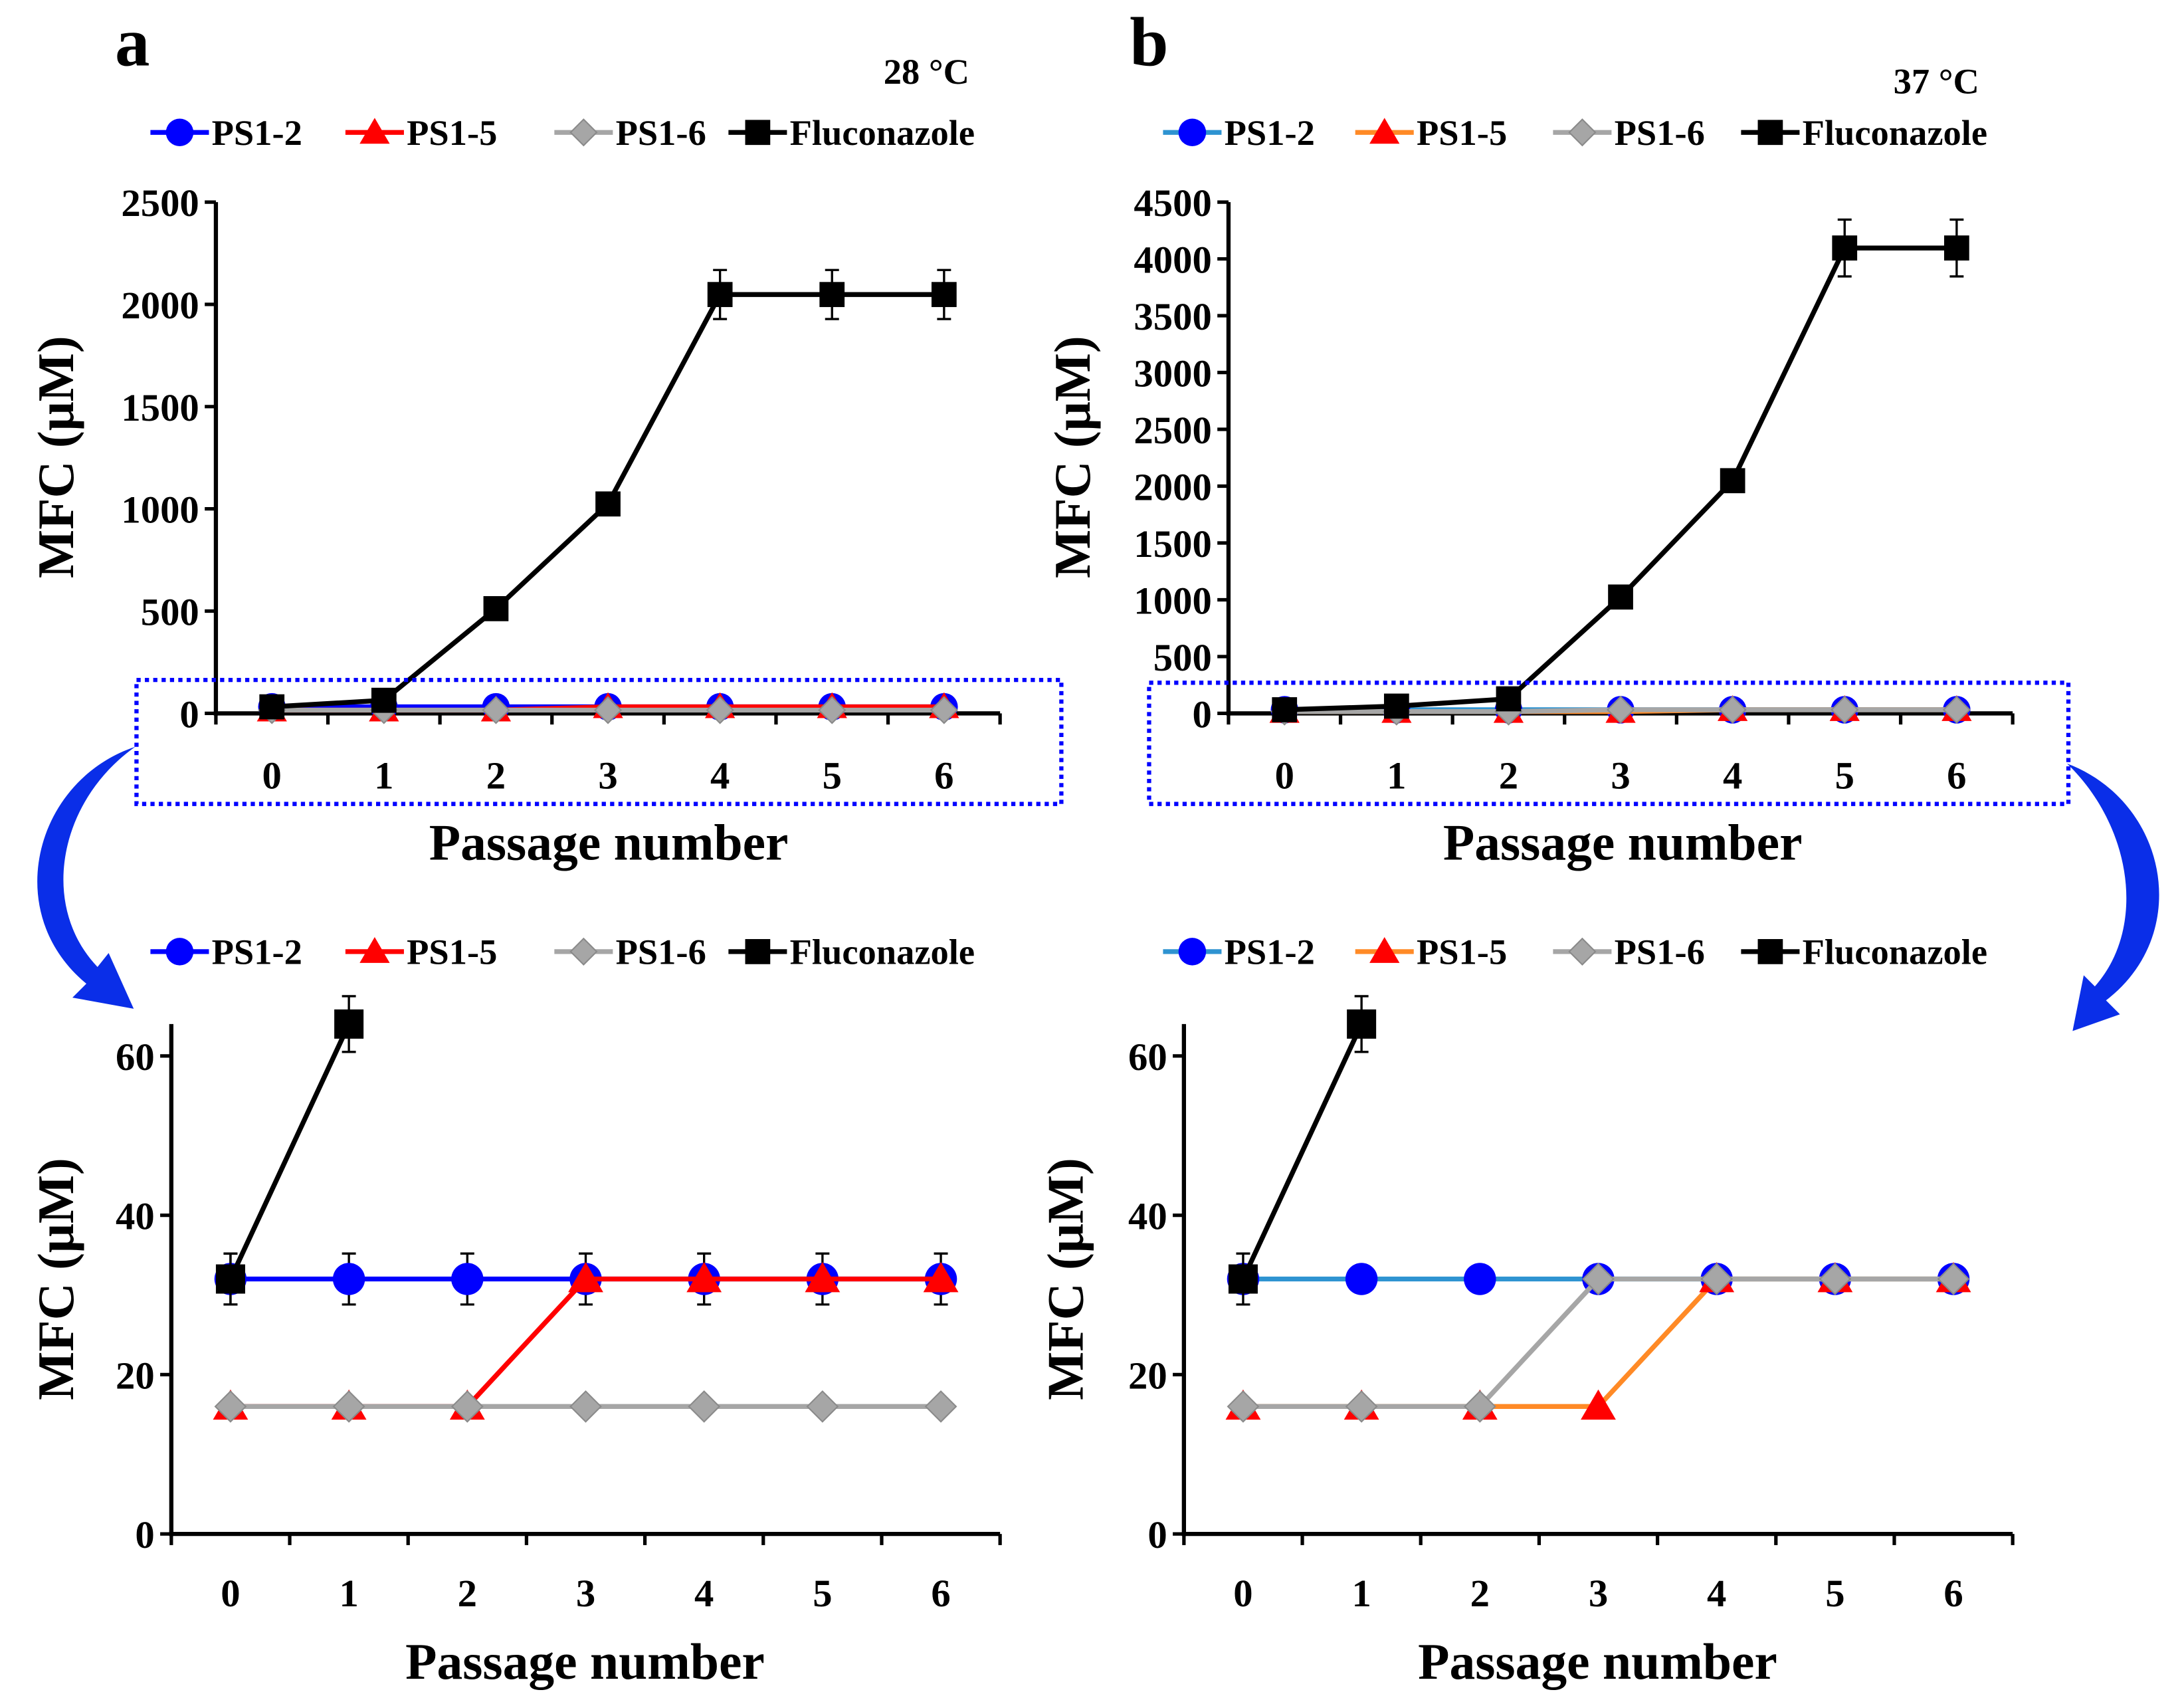 The height and width of the screenshot is (1704, 2184). I want to click on x-tick-label-0: 0, so click(1242, 1593).